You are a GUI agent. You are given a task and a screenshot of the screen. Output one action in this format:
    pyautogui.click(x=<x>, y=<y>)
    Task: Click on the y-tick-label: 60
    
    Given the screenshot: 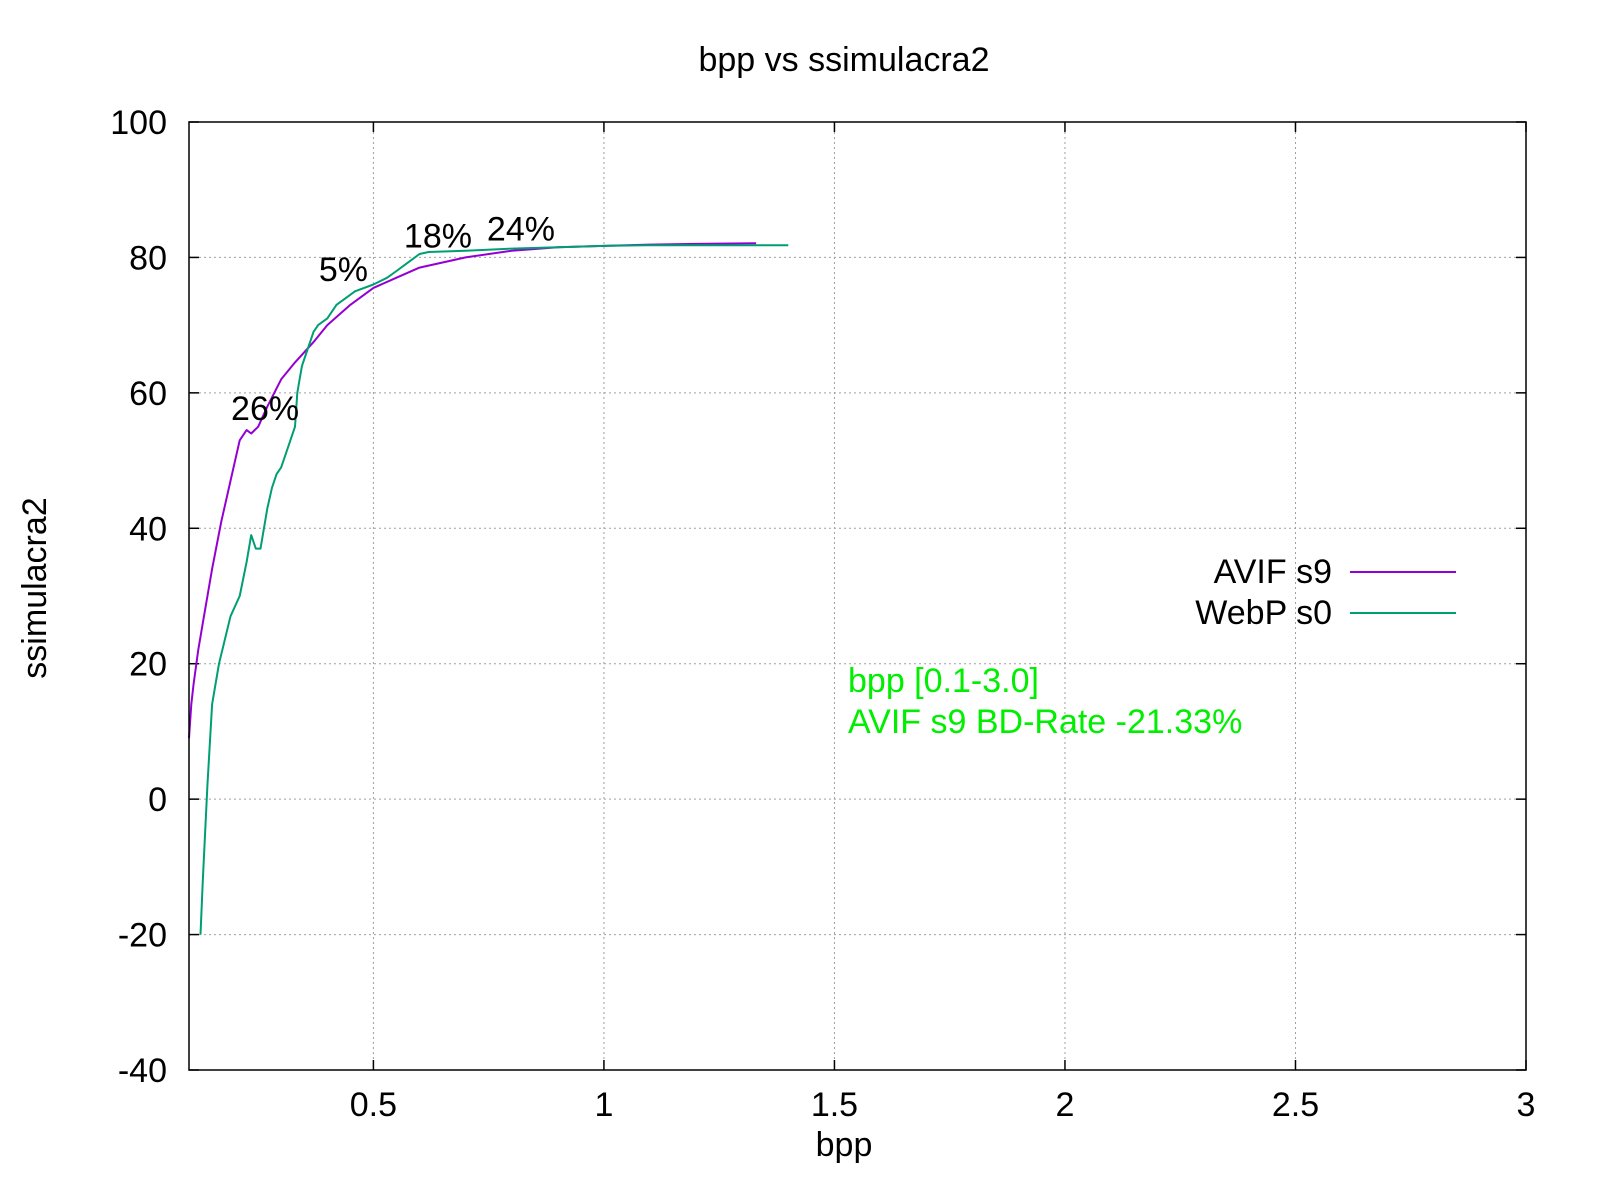 What is the action you would take?
    pyautogui.click(x=148, y=394)
    